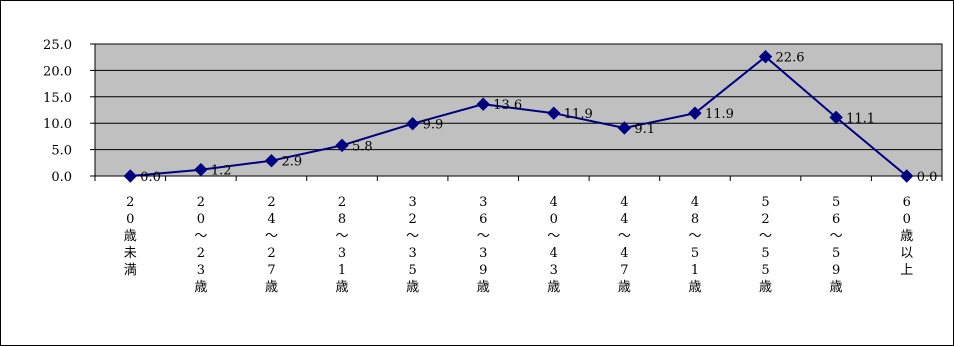 The height and width of the screenshot is (346, 954). What do you see at coordinates (553, 245) in the screenshot?
I see `x-category-label: 4 0 ～ 4 3 歳` at bounding box center [553, 245].